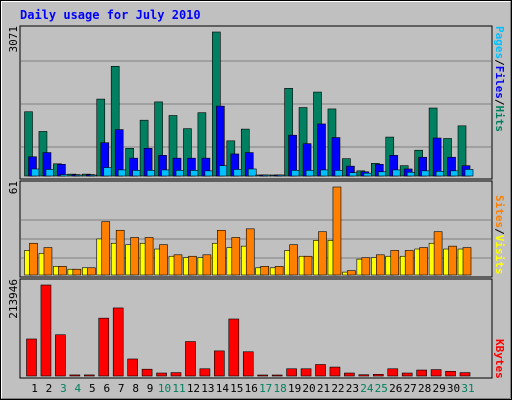  Describe the element at coordinates (178, 388) in the screenshot. I see `day-label-11: 11` at that location.